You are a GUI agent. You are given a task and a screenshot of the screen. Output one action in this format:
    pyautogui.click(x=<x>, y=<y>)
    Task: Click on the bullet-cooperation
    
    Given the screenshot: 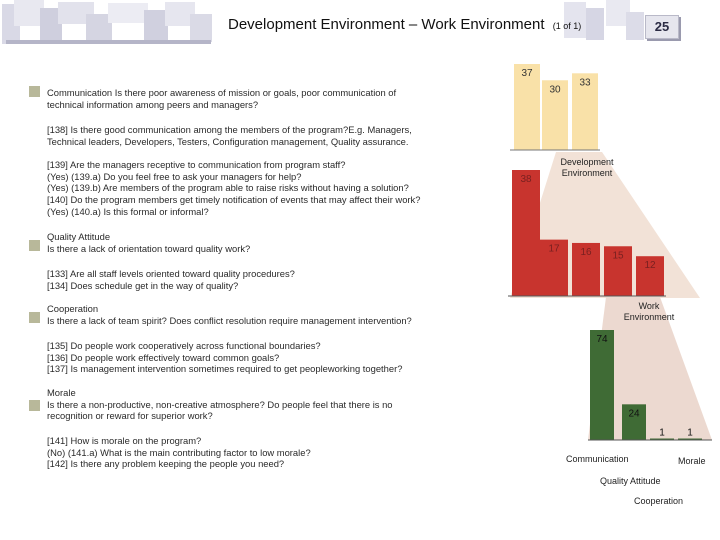 What is the action you would take?
    pyautogui.click(x=34, y=317)
    